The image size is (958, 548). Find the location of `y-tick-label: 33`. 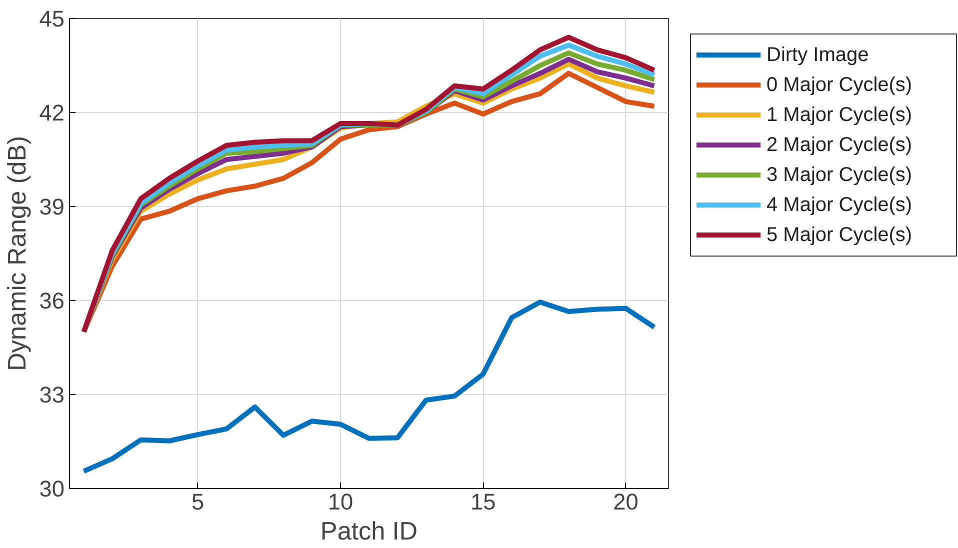

y-tick-label: 33 is located at coordinates (51, 395).